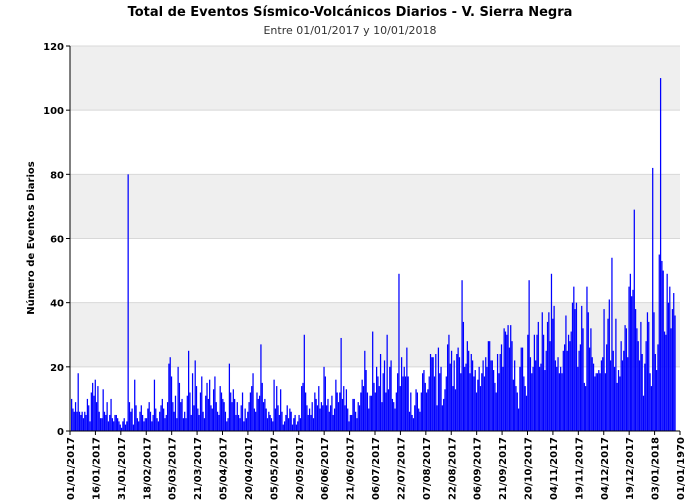 This screenshot has height=500, width=700. I want to click on x-tick-label: 19/11/2017, so click(579, 468).